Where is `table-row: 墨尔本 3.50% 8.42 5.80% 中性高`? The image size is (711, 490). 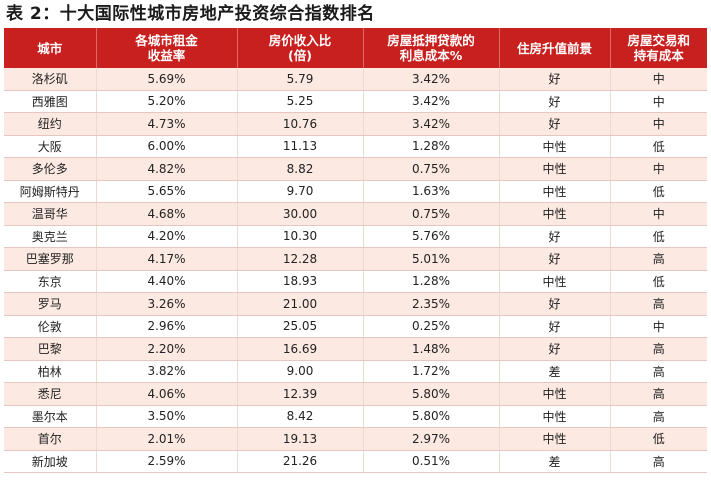
table-row: 墨尔本 3.50% 8.42 5.80% 中性高 is located at coordinates (355, 416).